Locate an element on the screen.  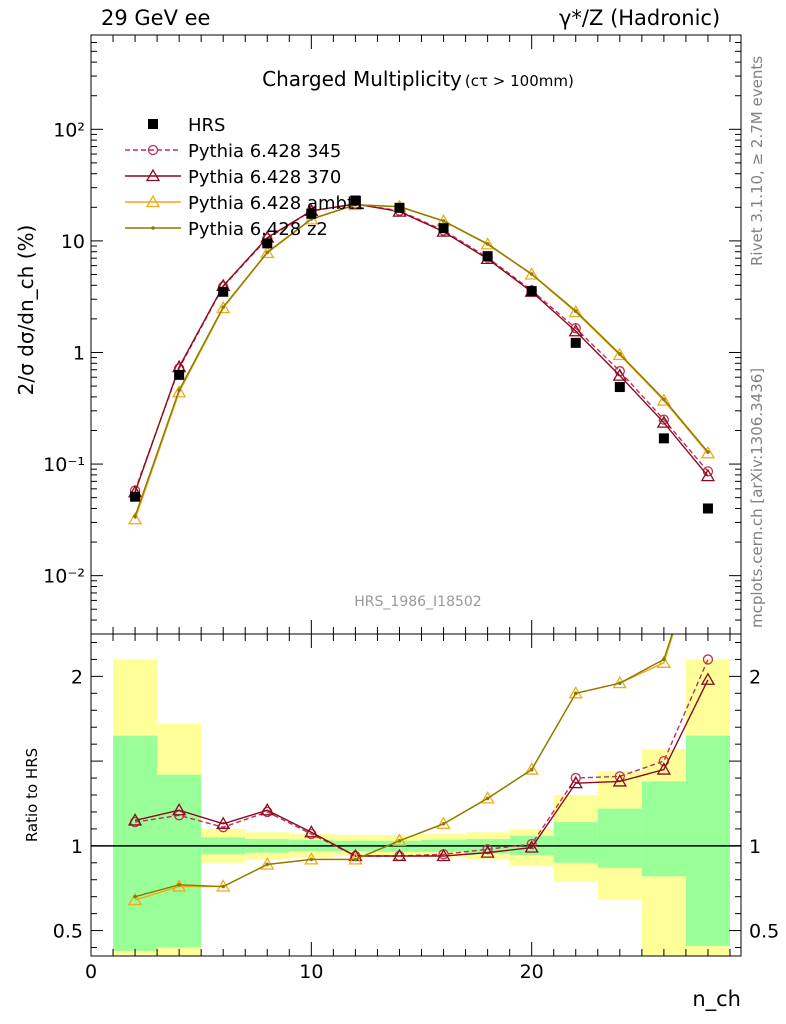
header-left: 29 GeV ee is located at coordinates (156, 18).